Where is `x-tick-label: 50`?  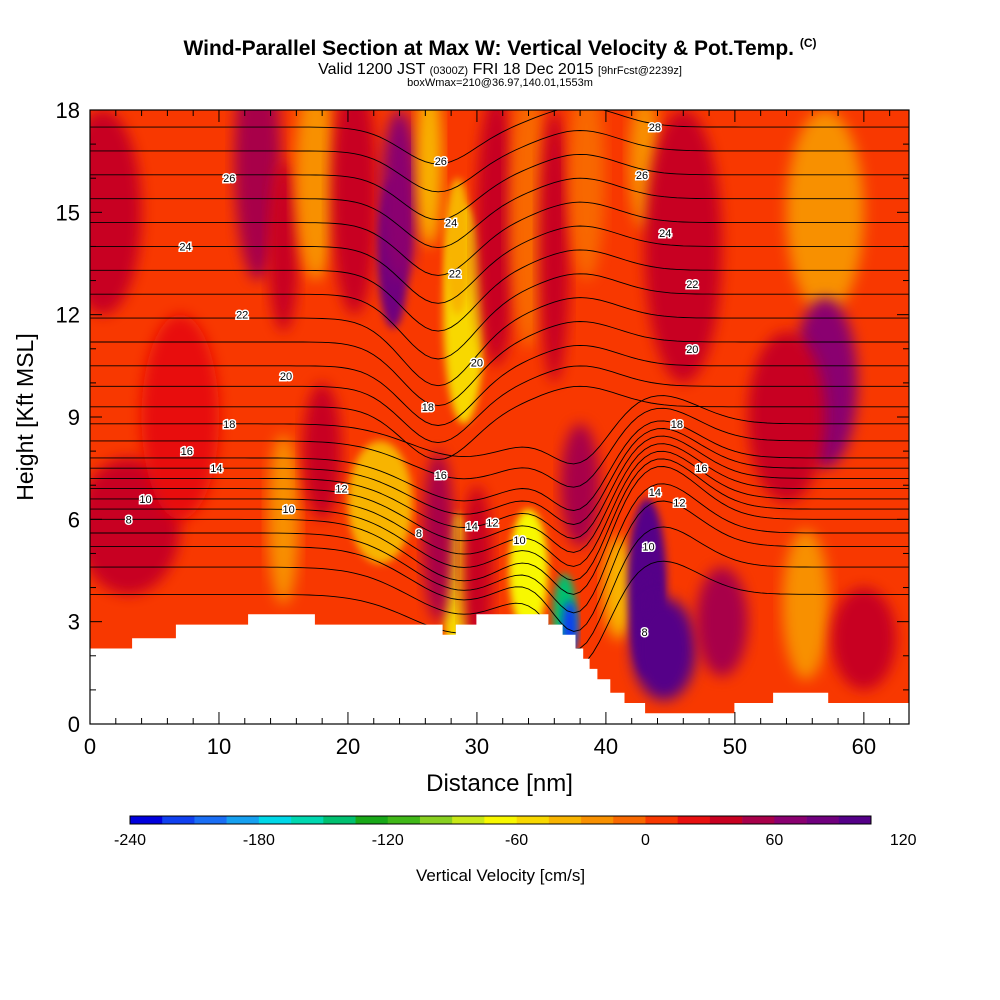 x-tick-label: 50 is located at coordinates (735, 746).